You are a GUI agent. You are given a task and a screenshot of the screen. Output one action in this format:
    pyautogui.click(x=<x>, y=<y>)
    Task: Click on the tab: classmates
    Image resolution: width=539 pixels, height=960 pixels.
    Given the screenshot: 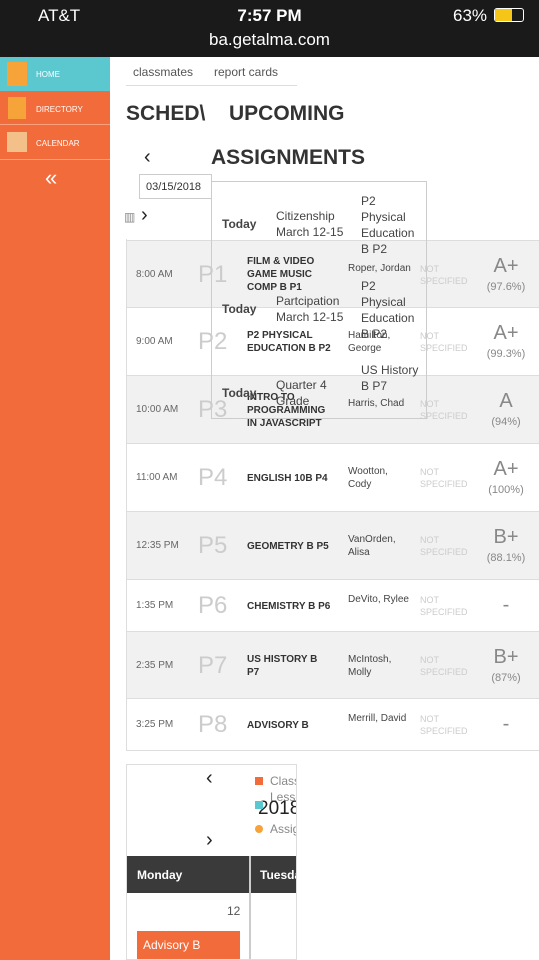 What is the action you would take?
    pyautogui.click(x=163, y=72)
    